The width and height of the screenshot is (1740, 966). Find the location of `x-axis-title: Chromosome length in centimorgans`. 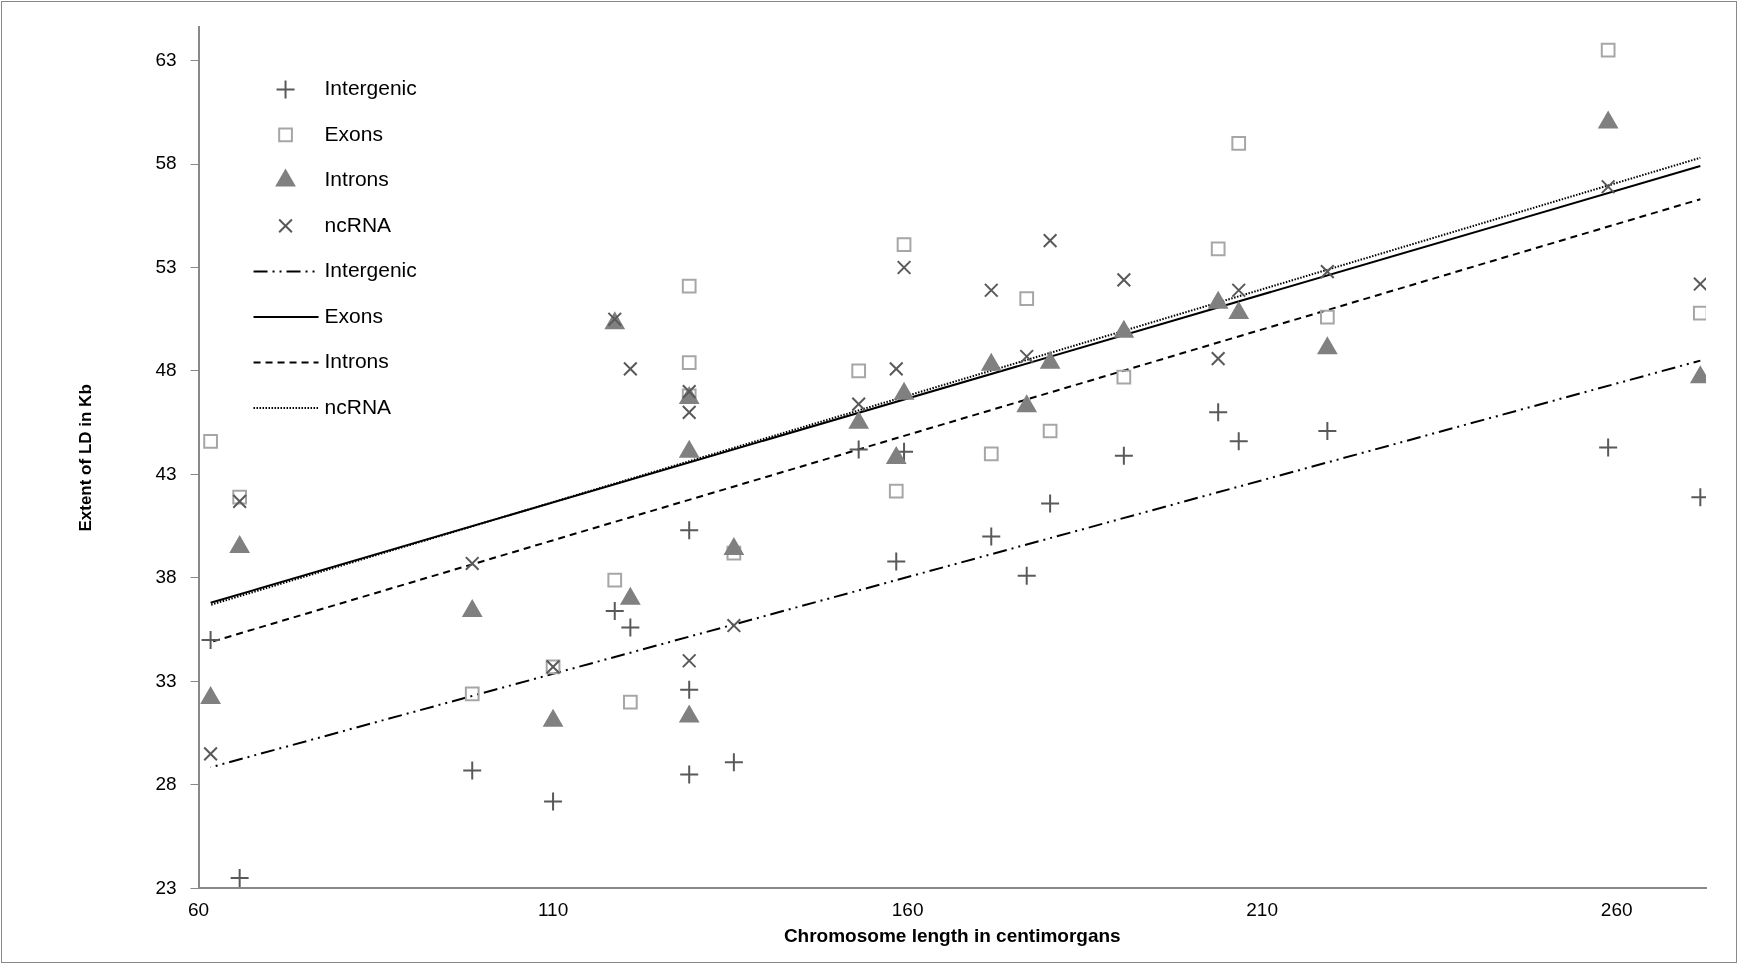

x-axis-title: Chromosome length in centimorgans is located at coordinates (952, 935).